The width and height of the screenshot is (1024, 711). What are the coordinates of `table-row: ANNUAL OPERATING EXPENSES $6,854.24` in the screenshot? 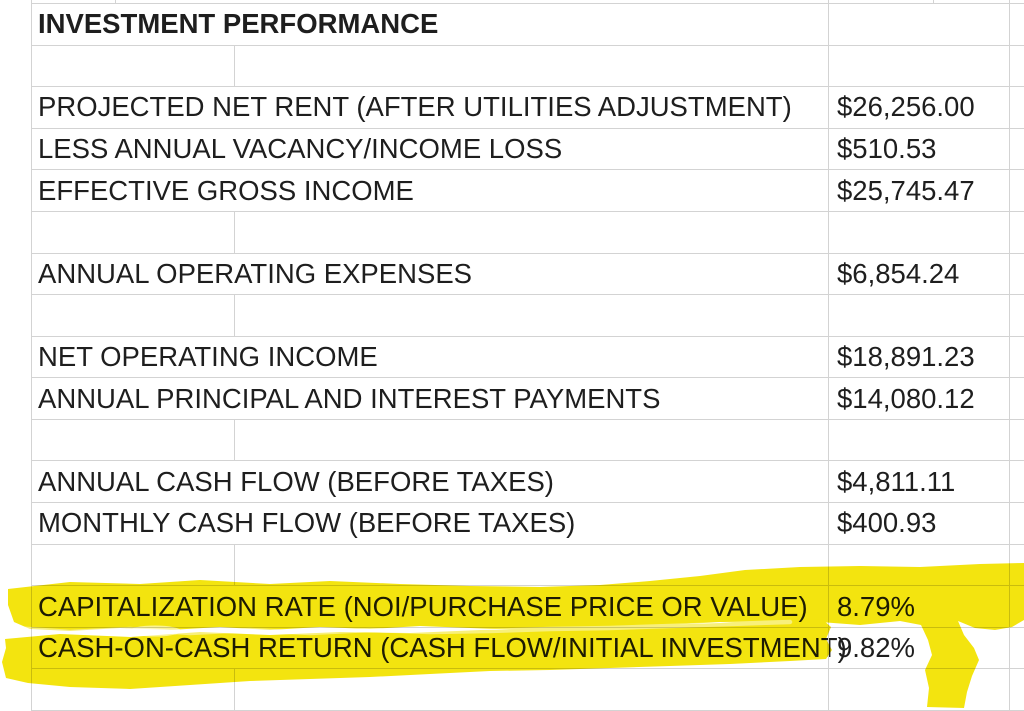 It's located at (527, 273).